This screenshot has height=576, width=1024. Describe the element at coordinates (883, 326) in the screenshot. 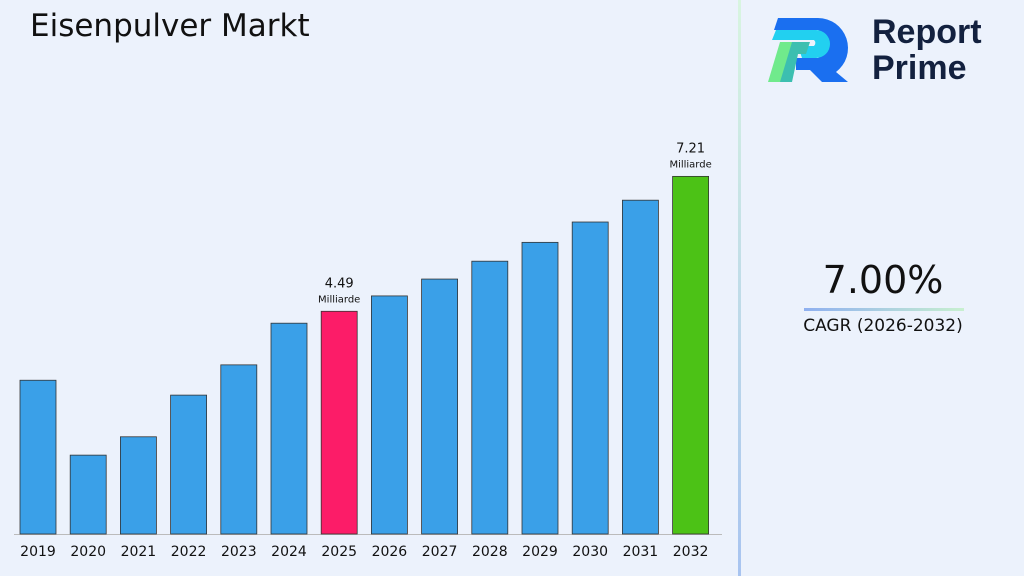

I see `cagr-label: CAGR (2026-2032)` at that location.